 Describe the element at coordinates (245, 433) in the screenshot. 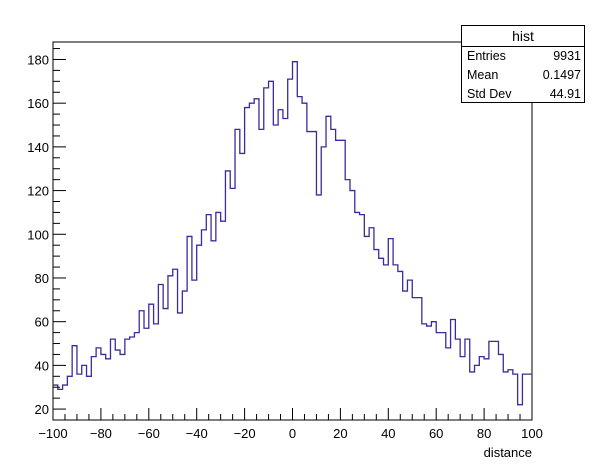

I see `x-tick-label: −20` at that location.